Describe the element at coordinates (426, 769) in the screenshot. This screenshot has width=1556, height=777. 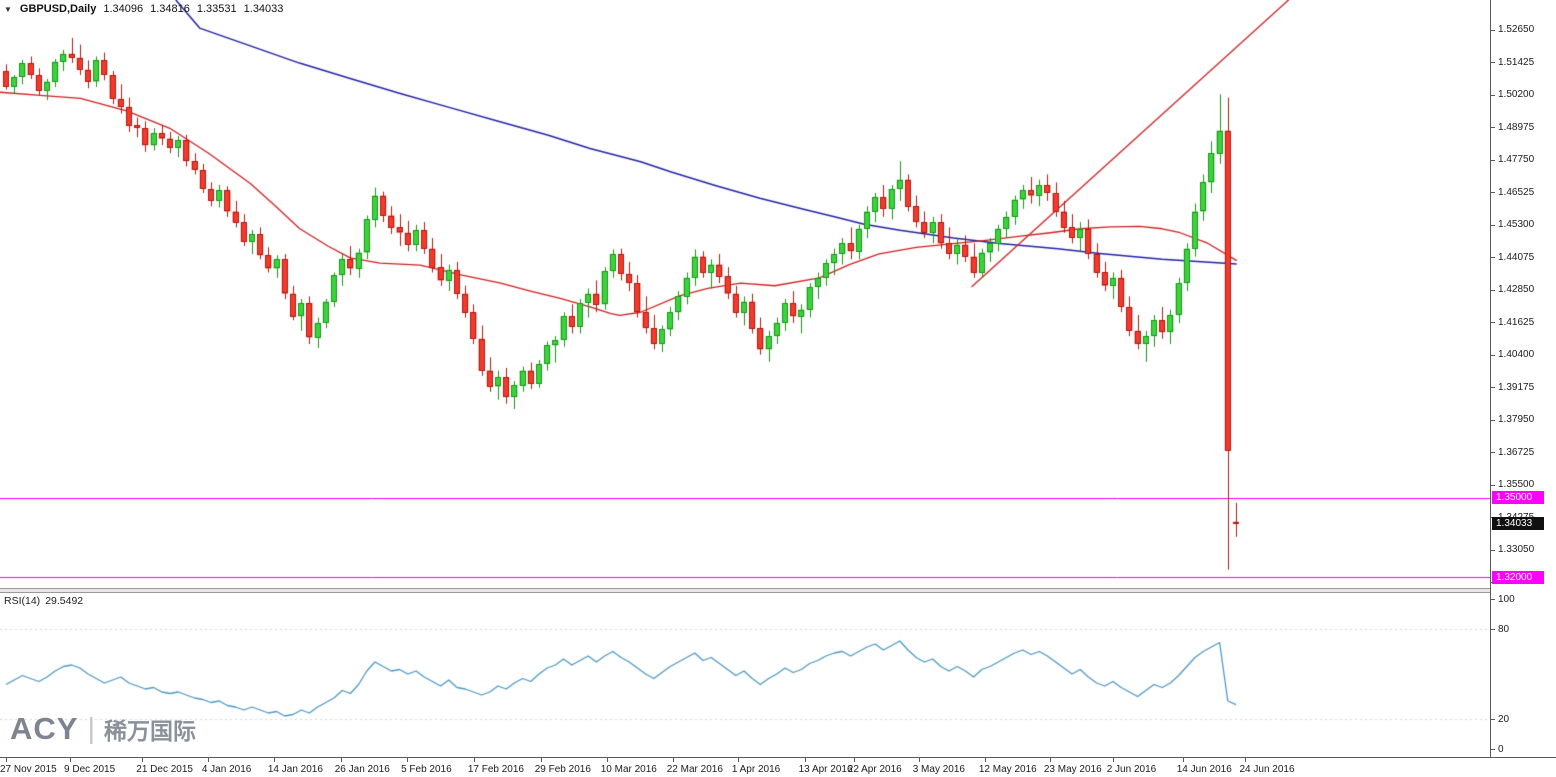
I see `time-axis-label: 5 Feb 2016` at that location.